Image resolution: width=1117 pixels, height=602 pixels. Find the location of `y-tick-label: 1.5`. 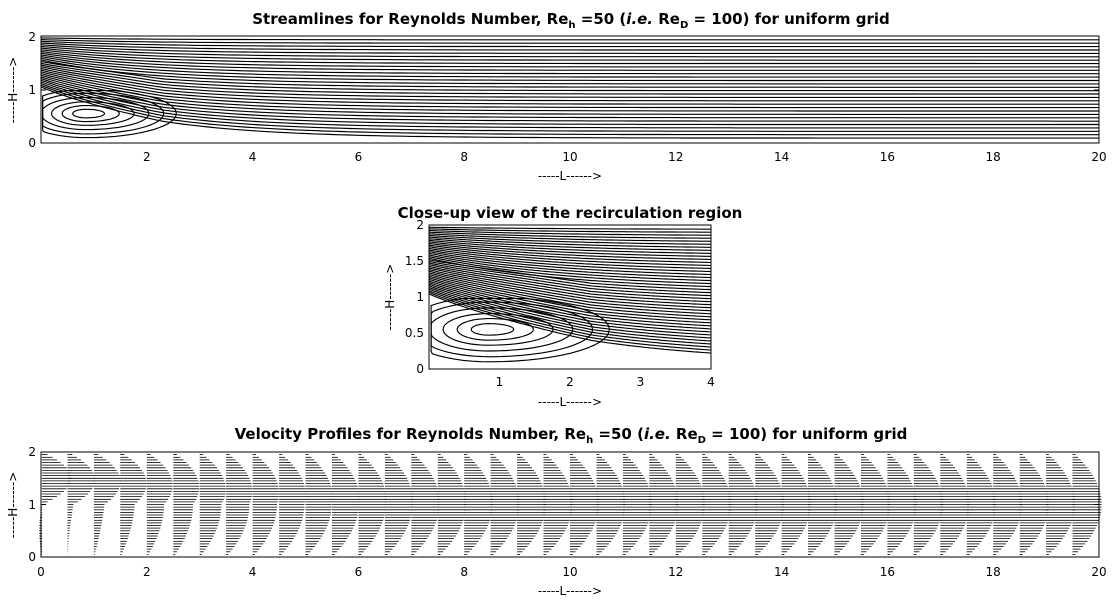

y-tick-label: 1.5 is located at coordinates (414, 261).